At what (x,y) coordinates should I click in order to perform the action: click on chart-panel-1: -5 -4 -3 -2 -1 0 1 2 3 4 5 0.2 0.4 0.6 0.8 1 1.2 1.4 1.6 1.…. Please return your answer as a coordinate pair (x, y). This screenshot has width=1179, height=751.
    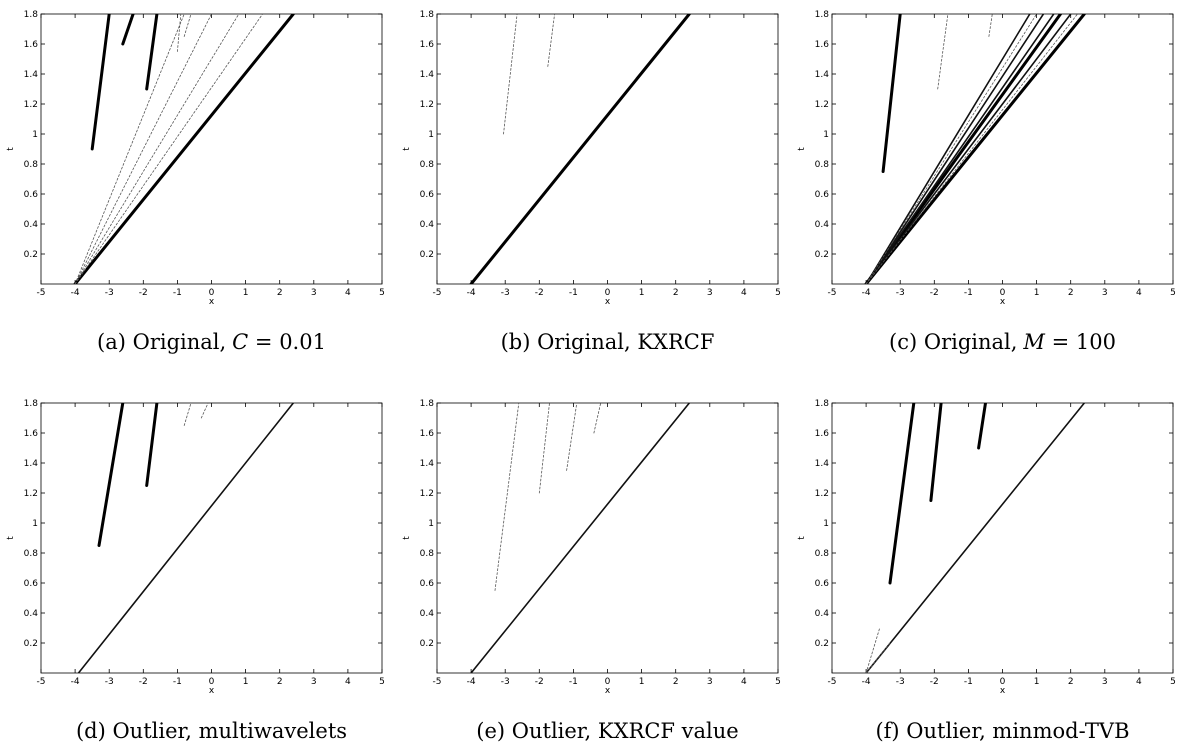
    Looking at the image, I should click on (195, 182).